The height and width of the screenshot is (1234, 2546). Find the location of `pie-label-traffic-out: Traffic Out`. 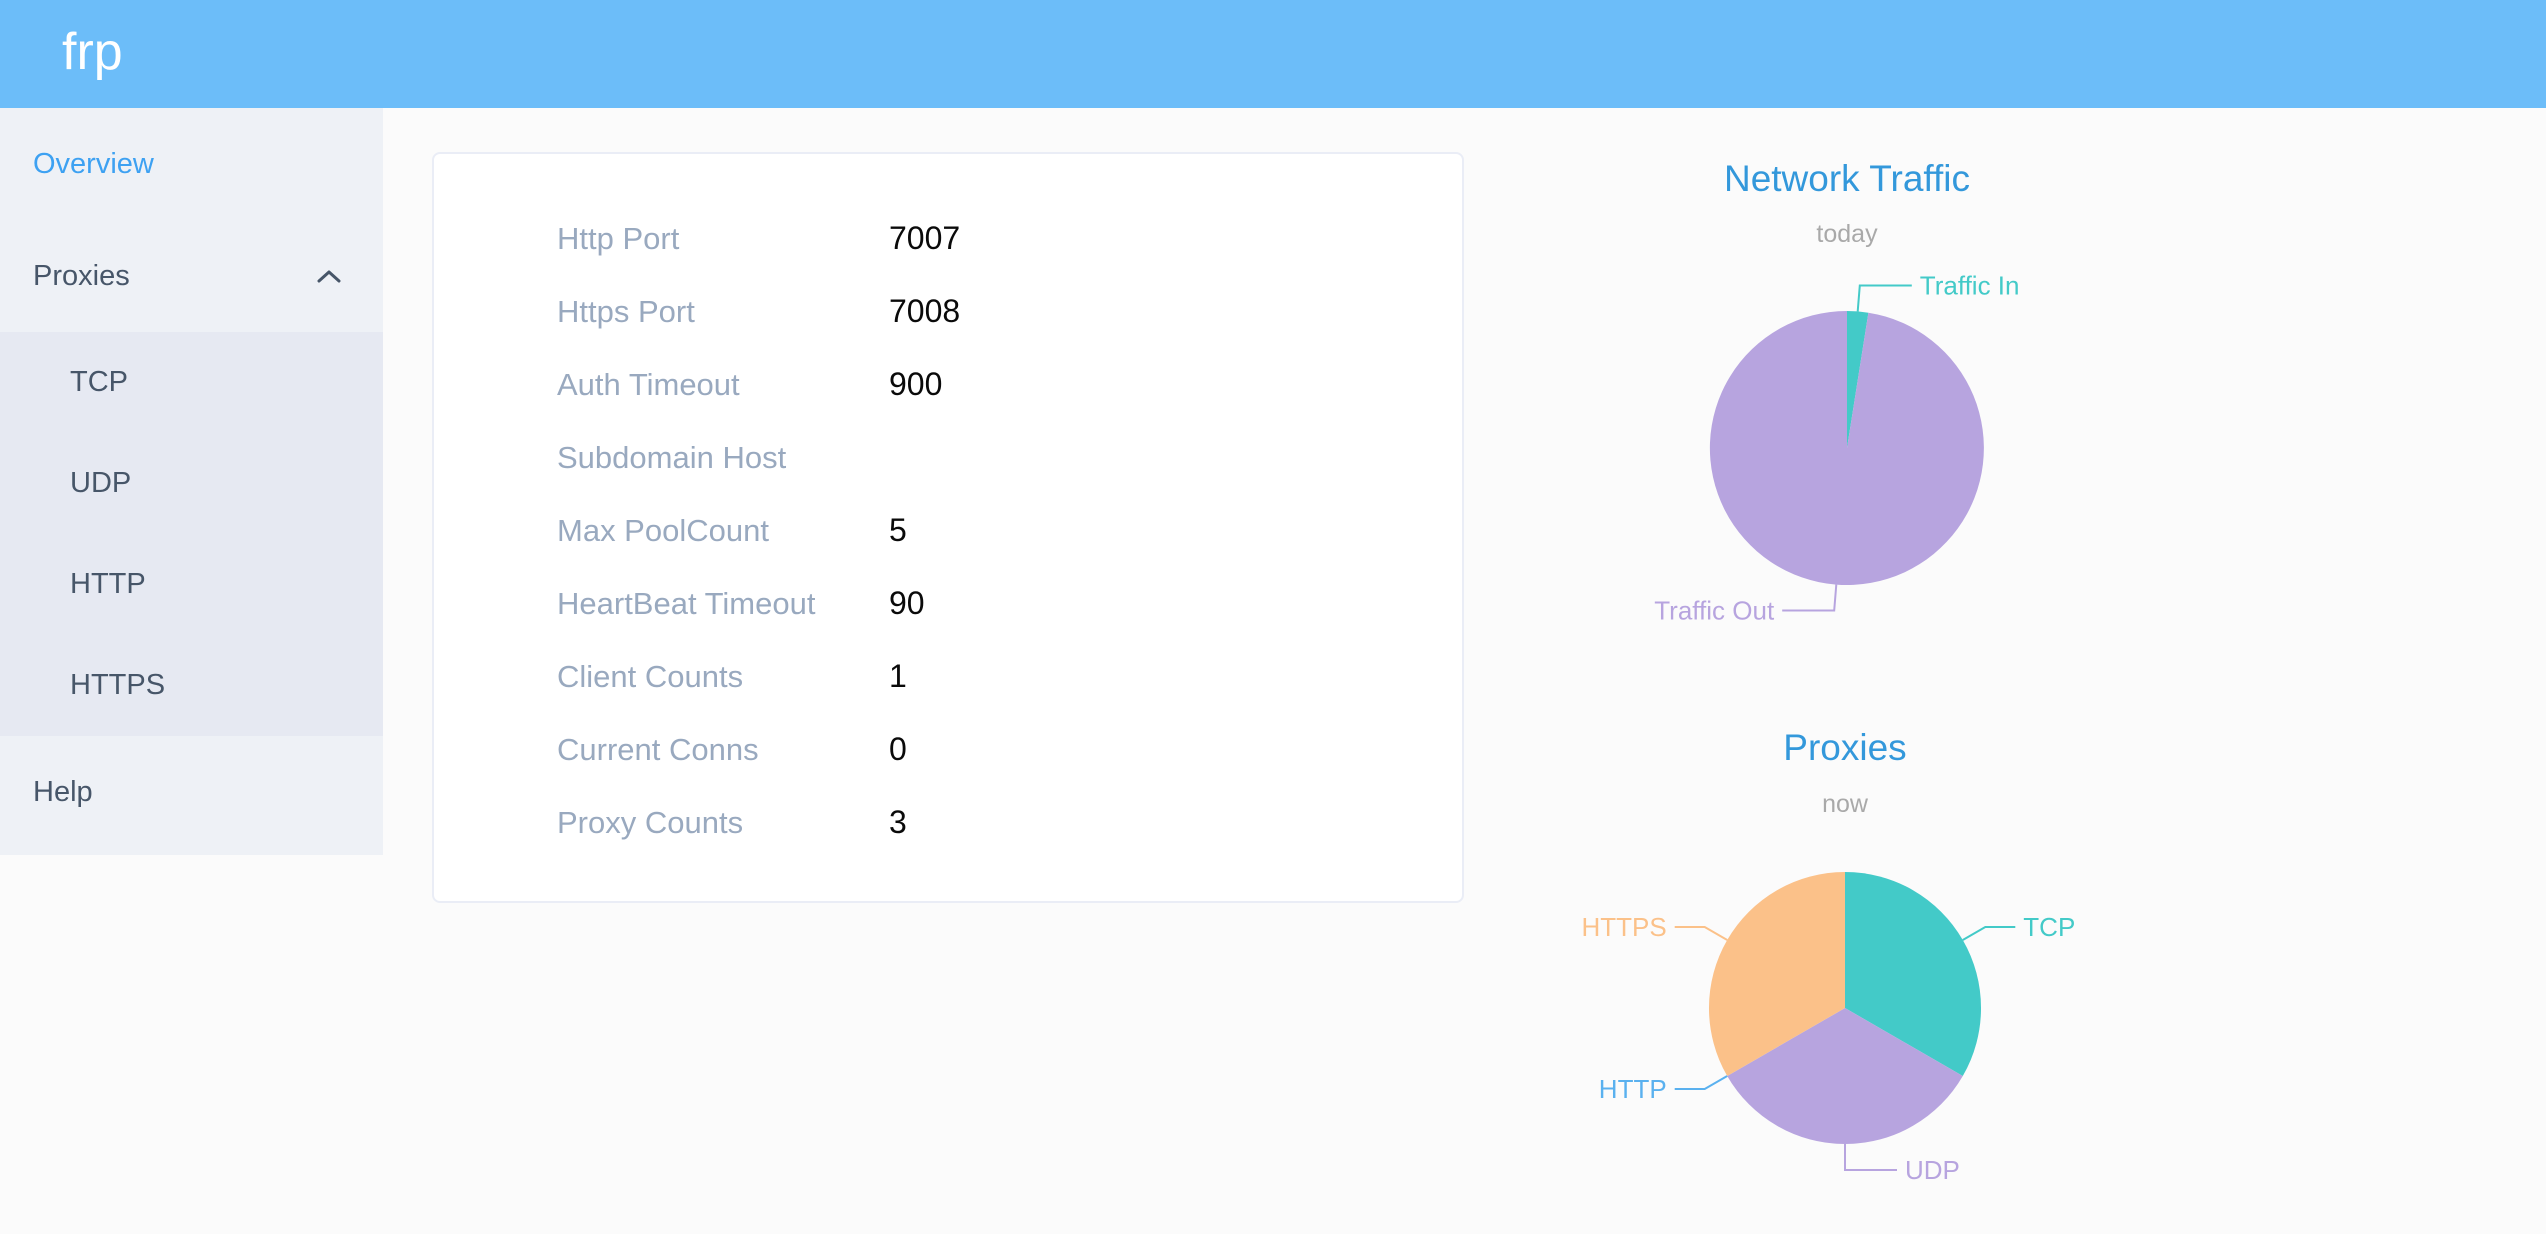

pie-label-traffic-out: Traffic Out is located at coordinates (1714, 611).